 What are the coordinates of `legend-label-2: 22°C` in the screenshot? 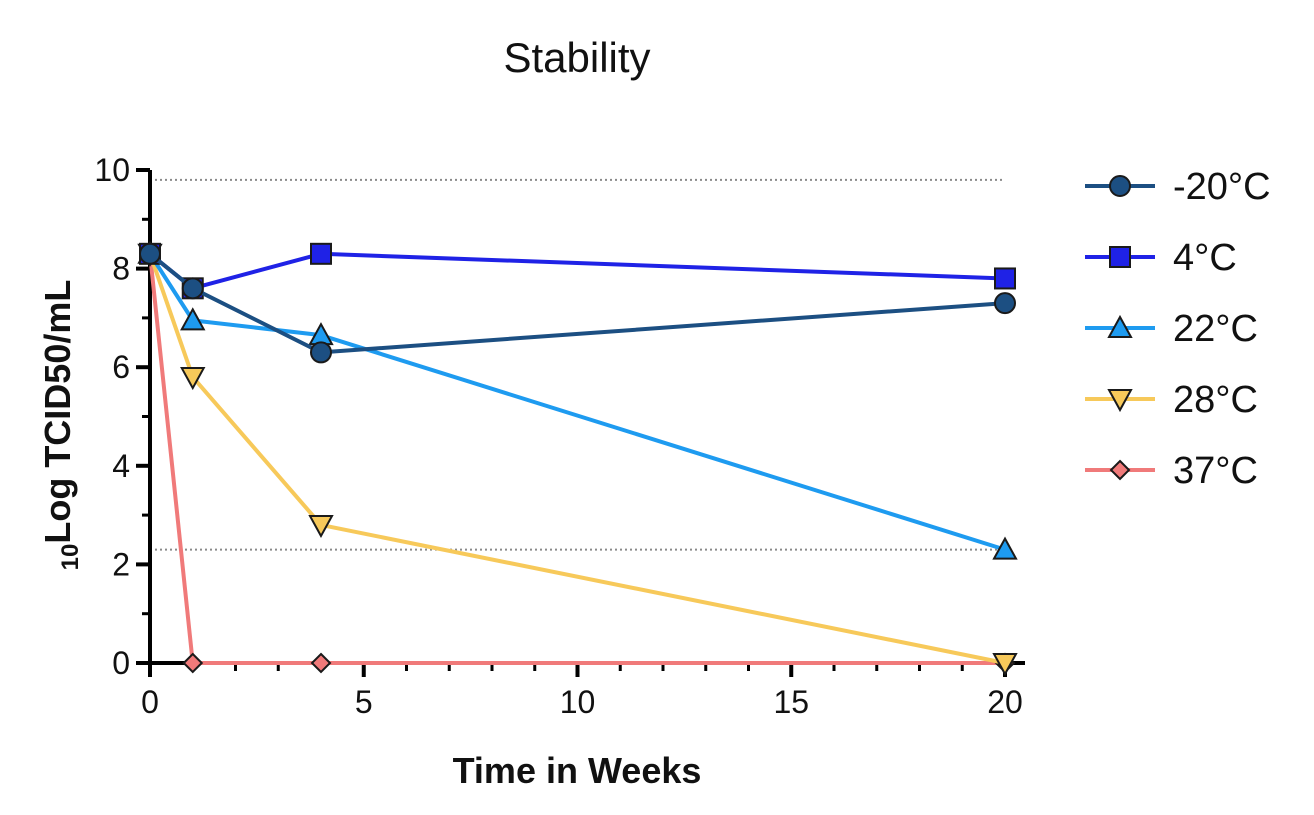 It's located at (1215, 329).